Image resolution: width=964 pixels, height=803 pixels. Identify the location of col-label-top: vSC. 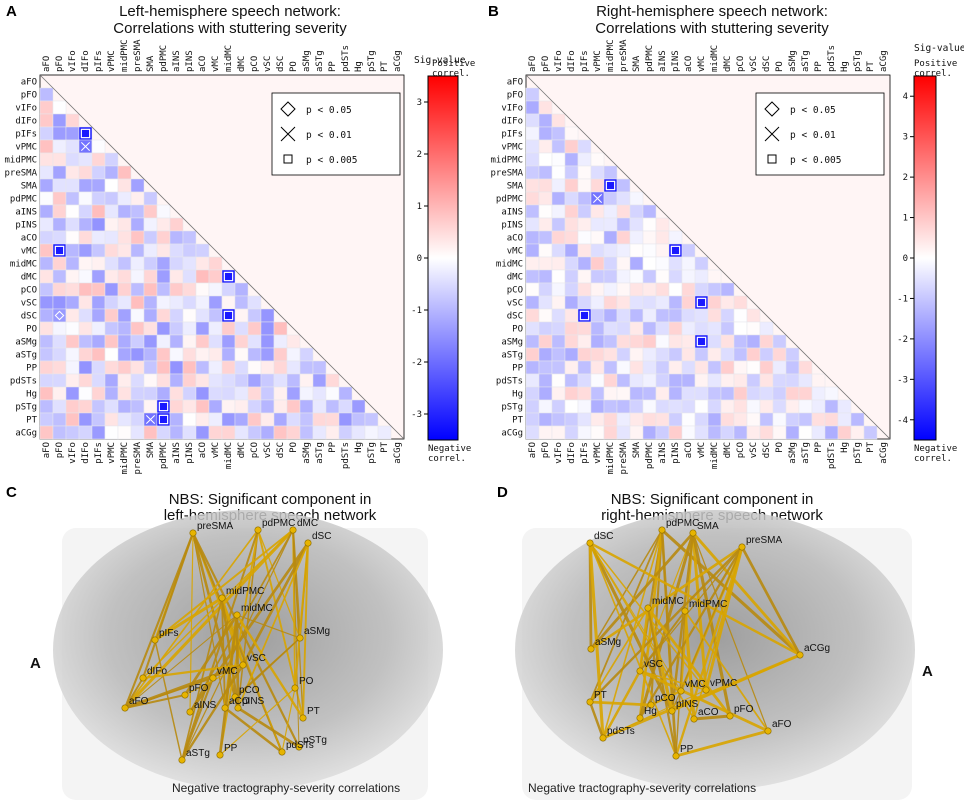
(754, 64).